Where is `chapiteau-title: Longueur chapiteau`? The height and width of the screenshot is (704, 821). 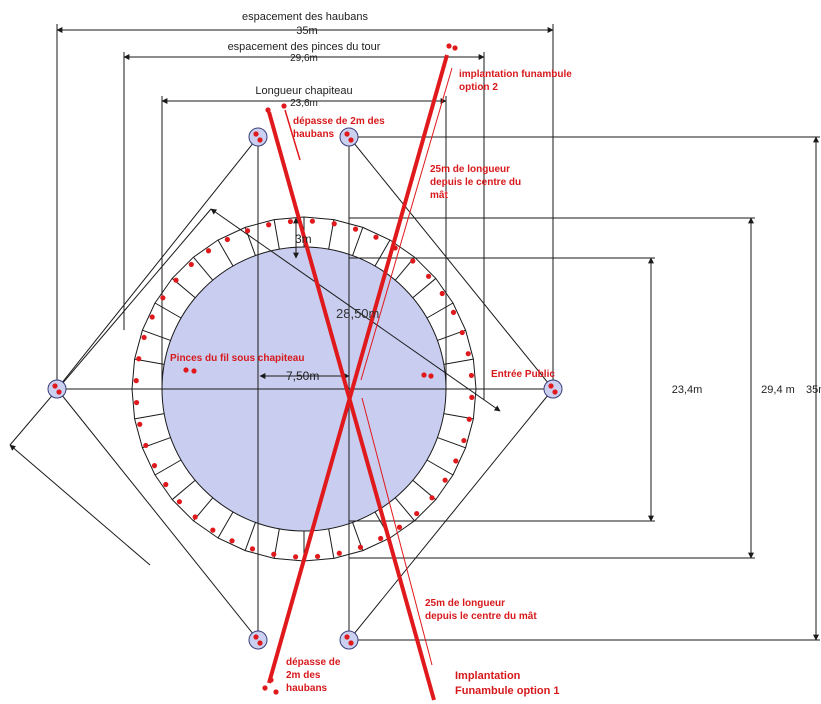 chapiteau-title: Longueur chapiteau is located at coordinates (303, 91).